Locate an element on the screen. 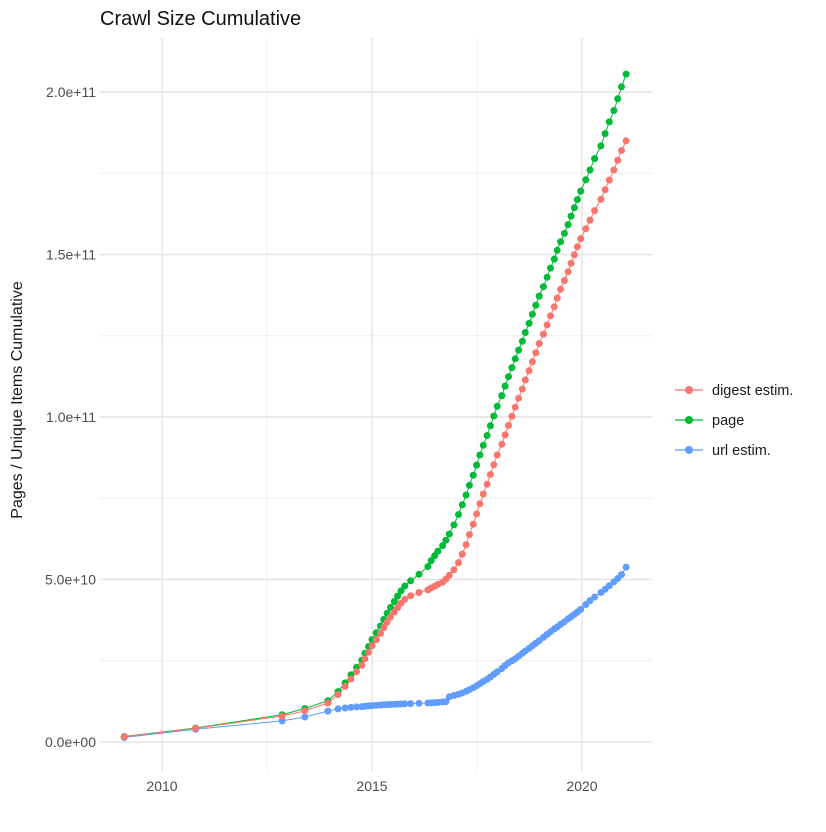  legend: digest estim. page url estim. is located at coordinates (734, 421).